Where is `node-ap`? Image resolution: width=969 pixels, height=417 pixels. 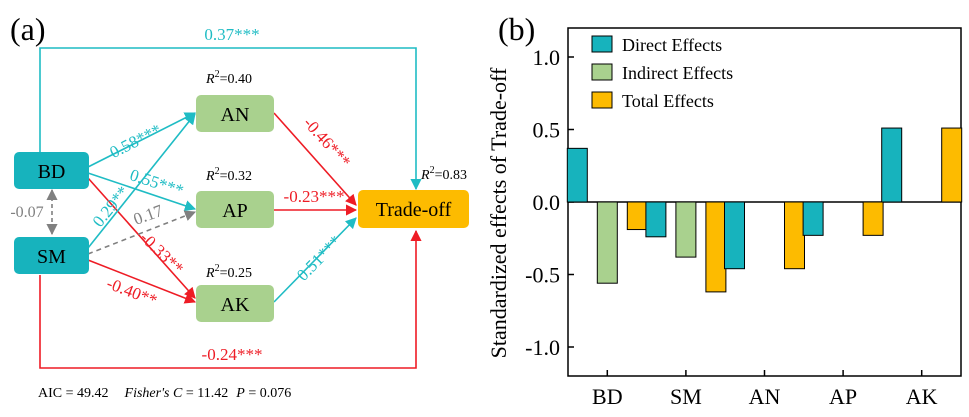
node-ap is located at coordinates (235, 209).